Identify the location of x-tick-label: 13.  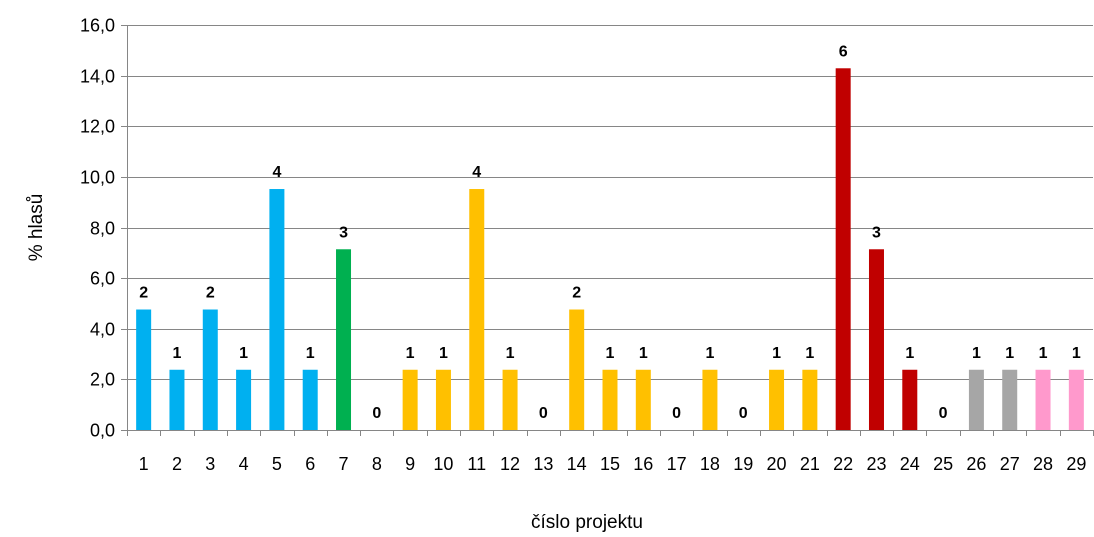
(543, 464).